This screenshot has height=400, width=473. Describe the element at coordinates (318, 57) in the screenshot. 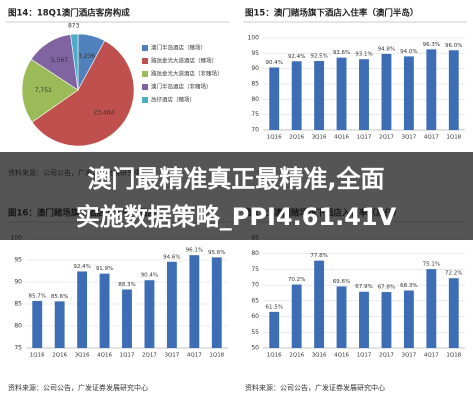

I see `value-label: 92.5%` at that location.